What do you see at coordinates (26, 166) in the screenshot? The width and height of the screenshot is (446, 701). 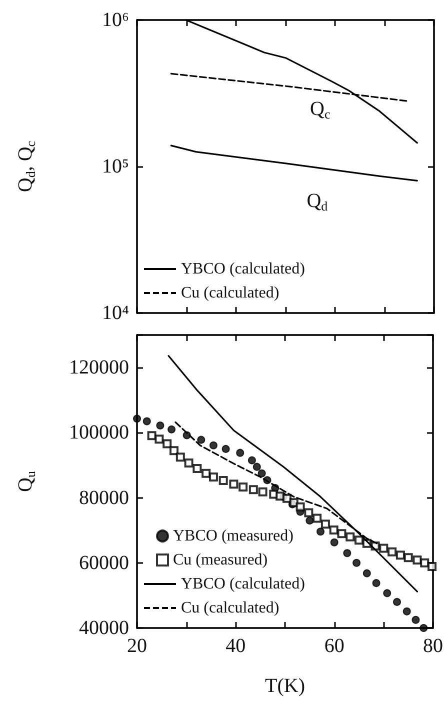 I see `y-axis-title: Qd, Qc` at bounding box center [26, 166].